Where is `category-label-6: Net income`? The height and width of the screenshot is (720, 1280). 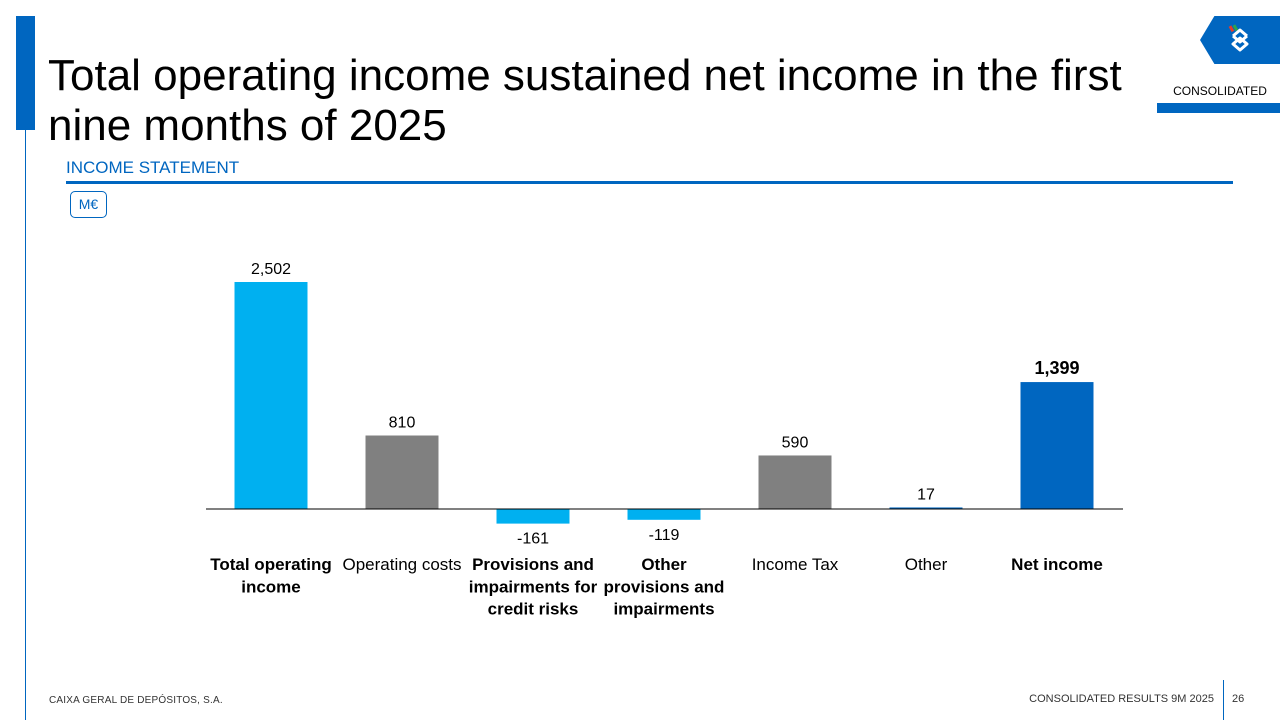 category-label-6: Net income is located at coordinates (1057, 564).